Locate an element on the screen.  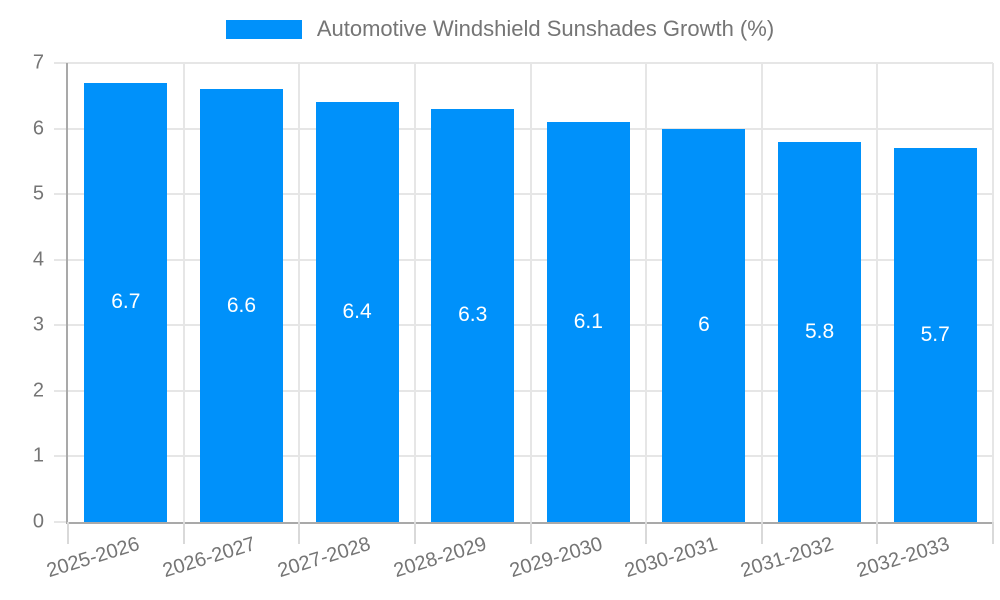
bar-value-label: 6.4 is located at coordinates (357, 312).